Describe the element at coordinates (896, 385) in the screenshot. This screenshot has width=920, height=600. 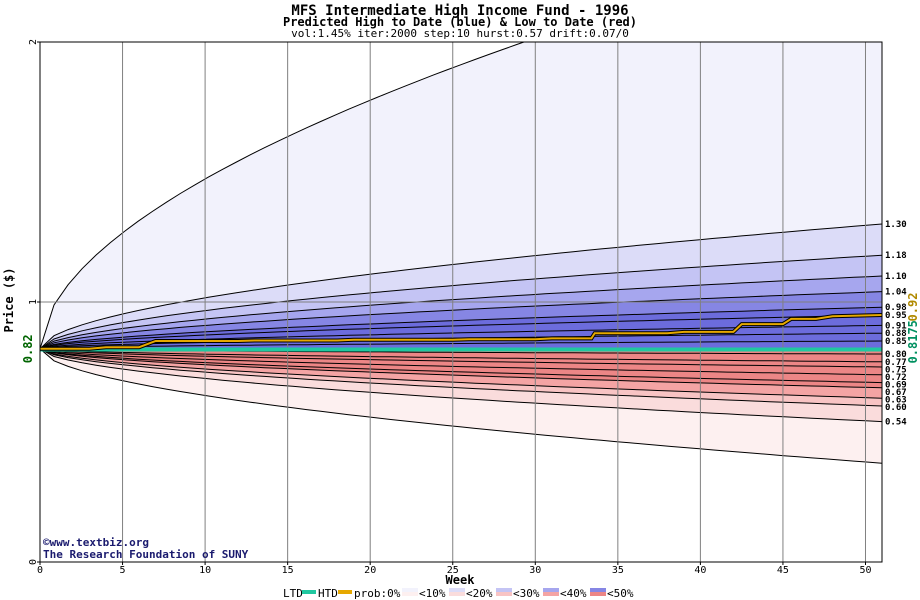
I see `right-quantile-label: 0.69` at that location.